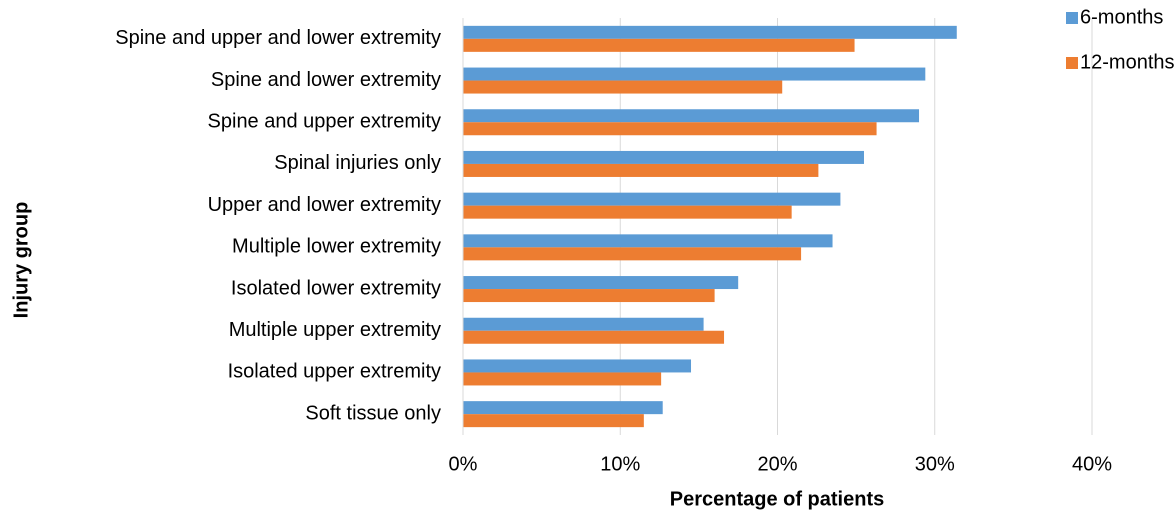  What do you see at coordinates (777, 499) in the screenshot?
I see `x-axis-title: Percentage of patients` at bounding box center [777, 499].